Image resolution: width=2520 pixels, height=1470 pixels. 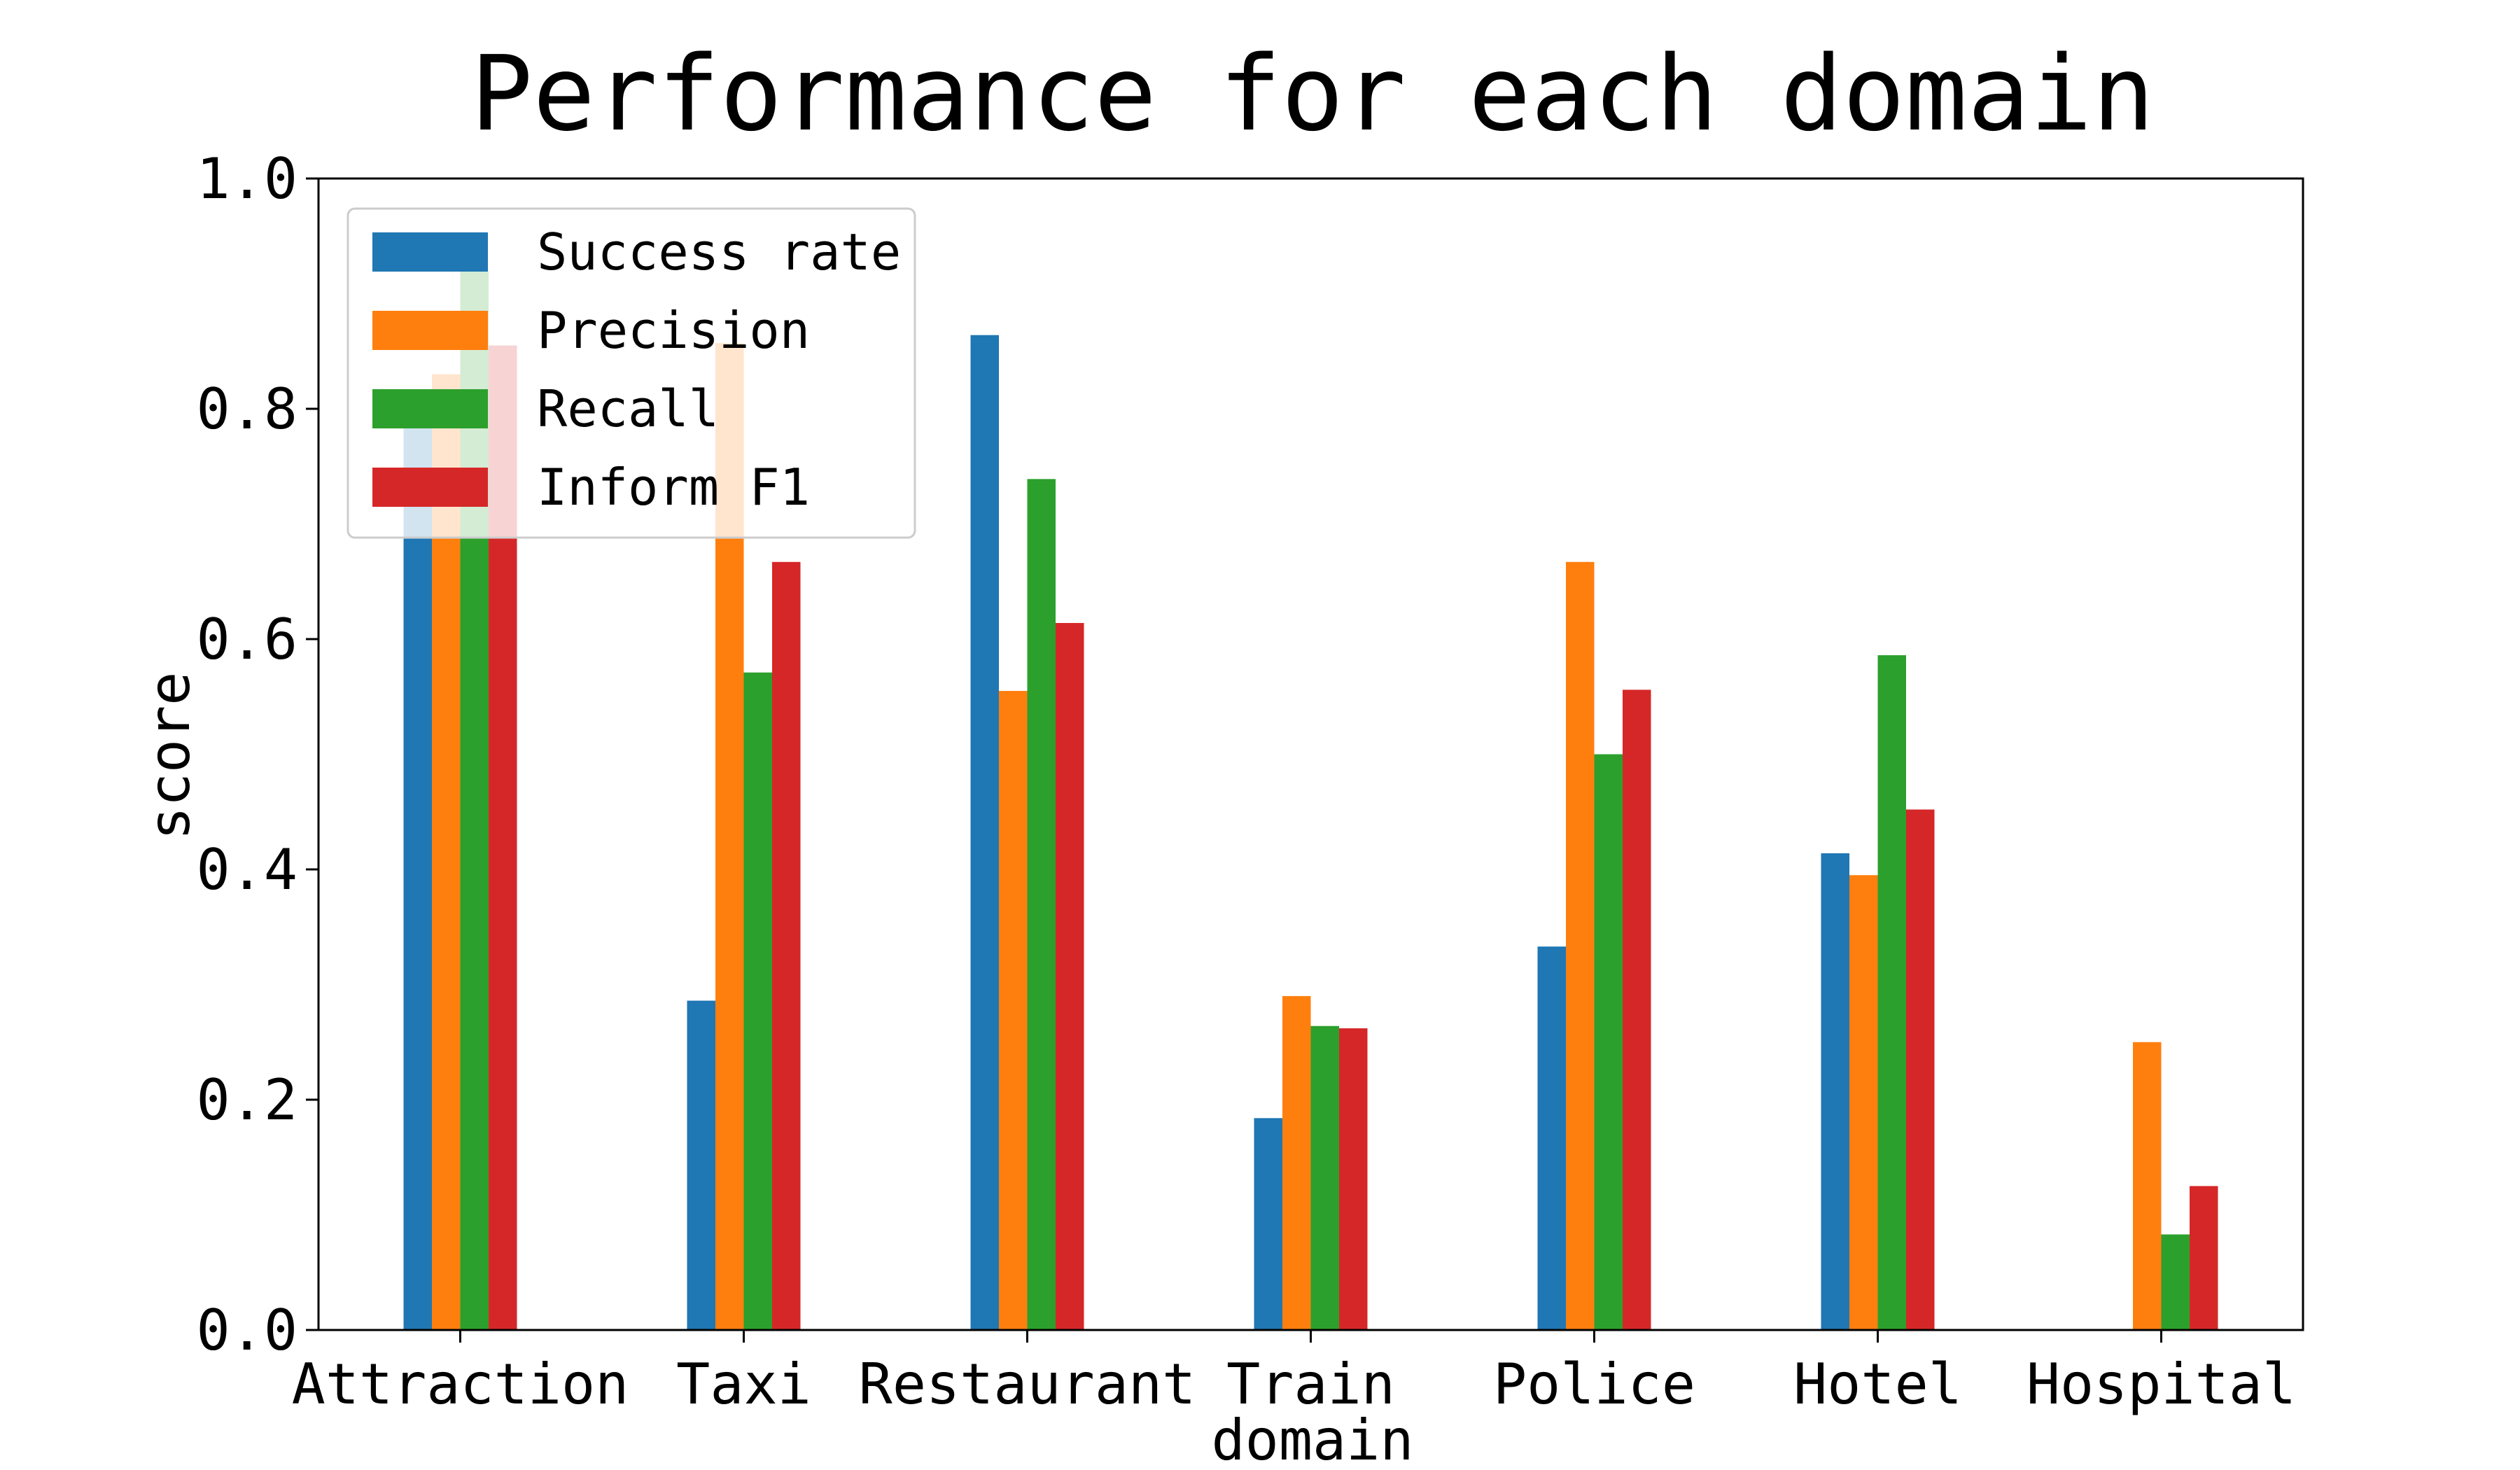 I want to click on legend-label-recall: Recall, so click(x=628, y=408).